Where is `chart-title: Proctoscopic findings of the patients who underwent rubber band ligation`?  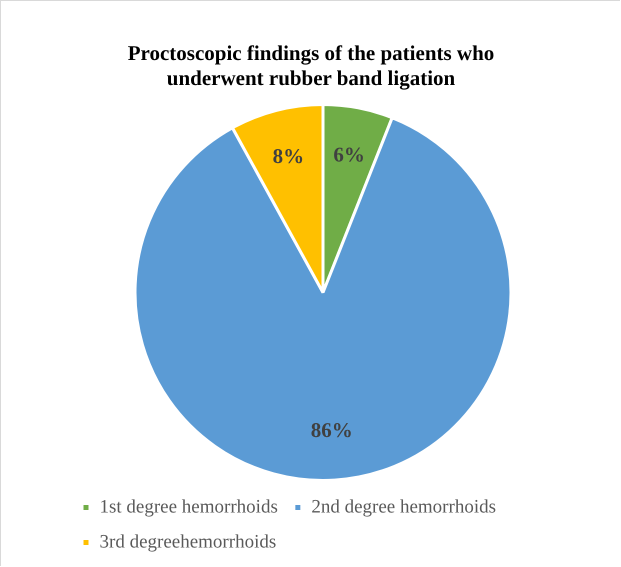
chart-title: Proctoscopic findings of the patients who underwent rubber band ligation is located at coordinates (311, 66).